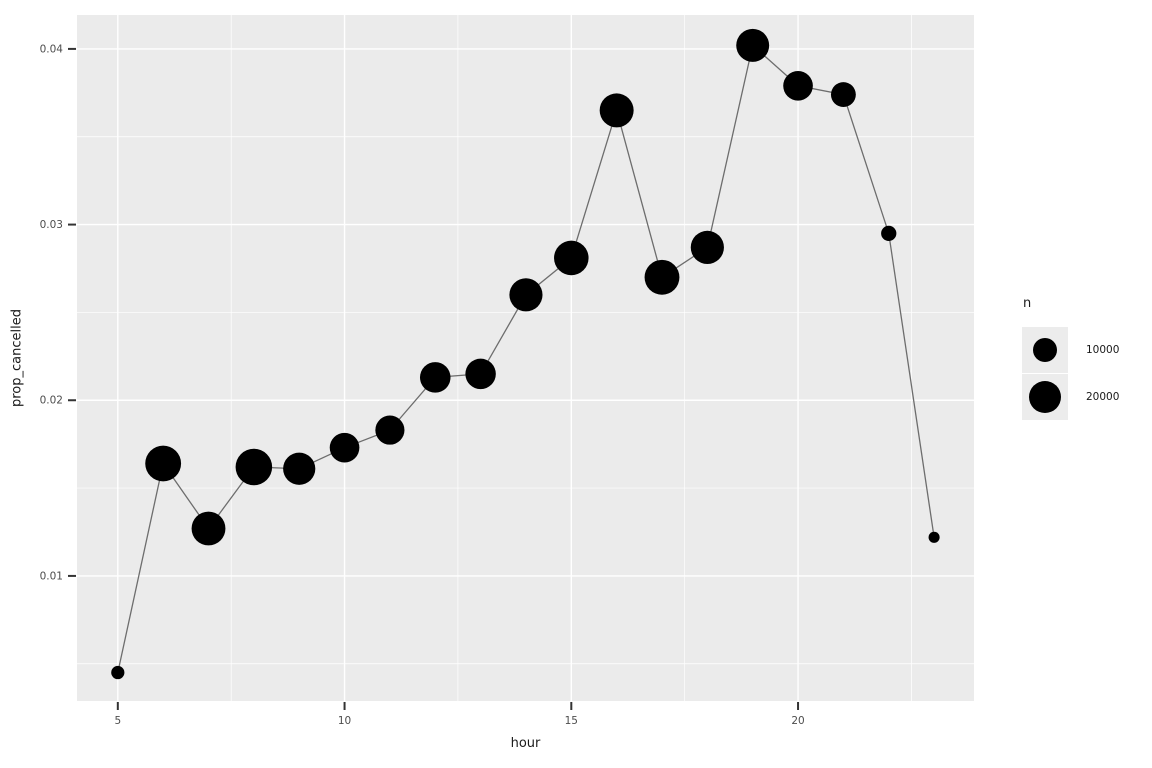 The width and height of the screenshot is (1152, 768). I want to click on y-tick-label: 0.04, so click(52, 49).